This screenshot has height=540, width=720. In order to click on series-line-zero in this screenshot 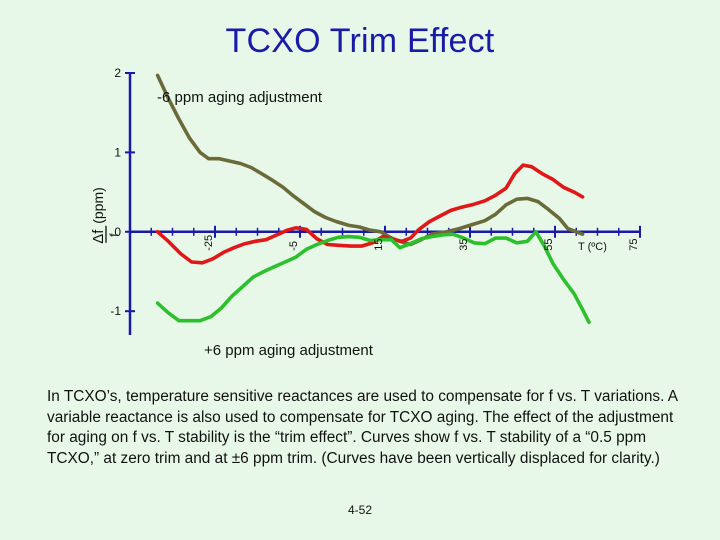, I will do `click(370, 214)`.